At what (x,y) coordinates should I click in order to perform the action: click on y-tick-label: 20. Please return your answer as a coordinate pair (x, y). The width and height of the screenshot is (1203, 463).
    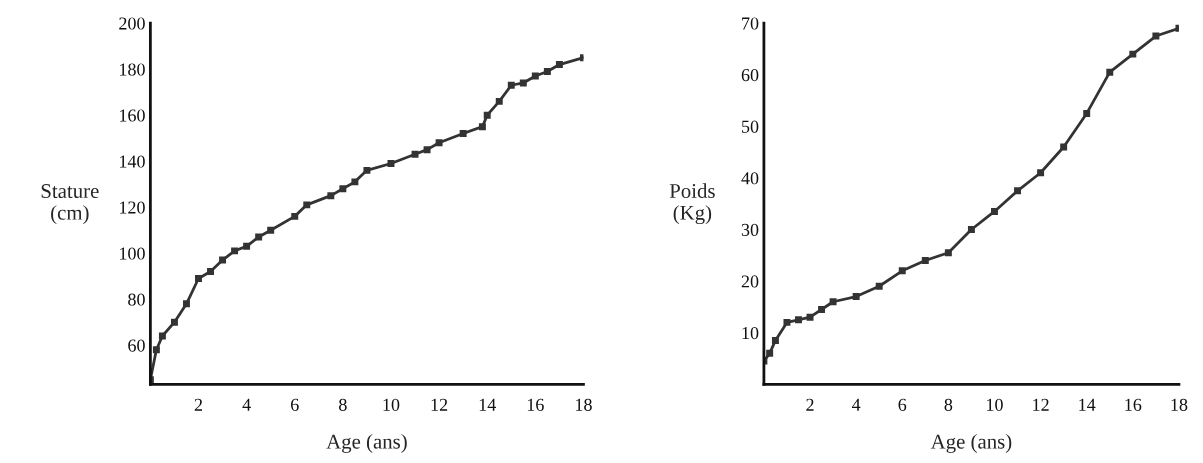
    Looking at the image, I should click on (750, 281).